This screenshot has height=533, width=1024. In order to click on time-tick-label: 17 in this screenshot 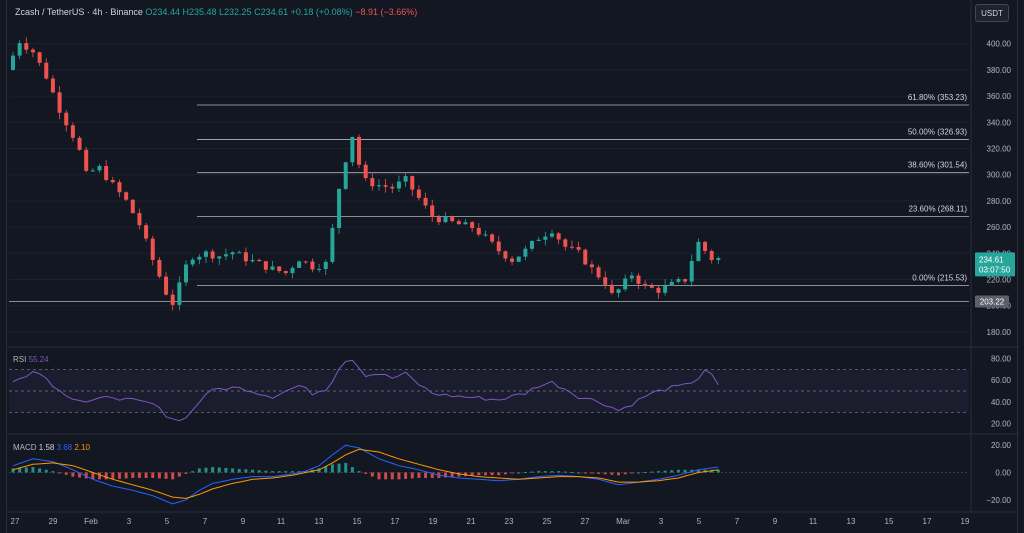, I will do `click(927, 521)`.